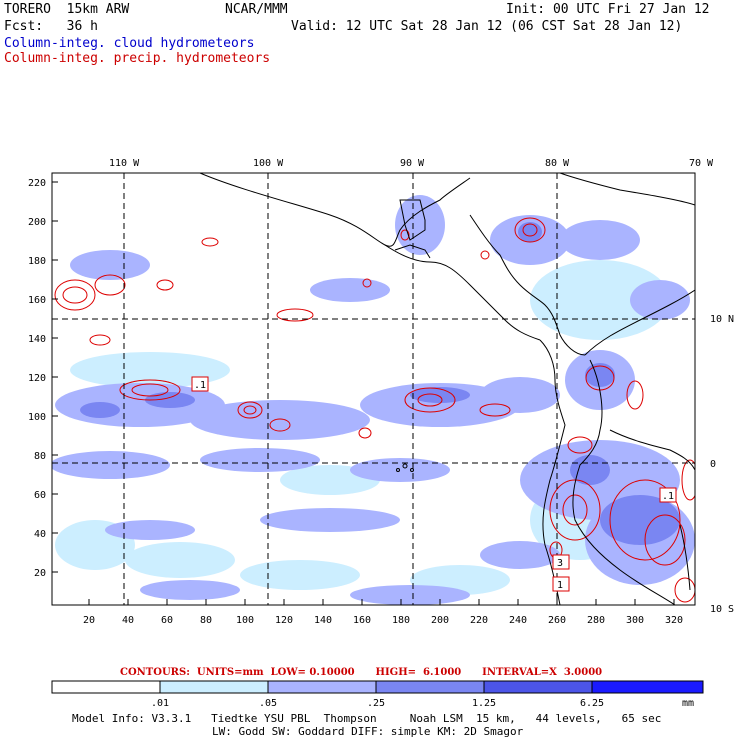 The height and width of the screenshot is (740, 740). What do you see at coordinates (40, 534) in the screenshot?
I see `y-tick: 40` at bounding box center [40, 534].